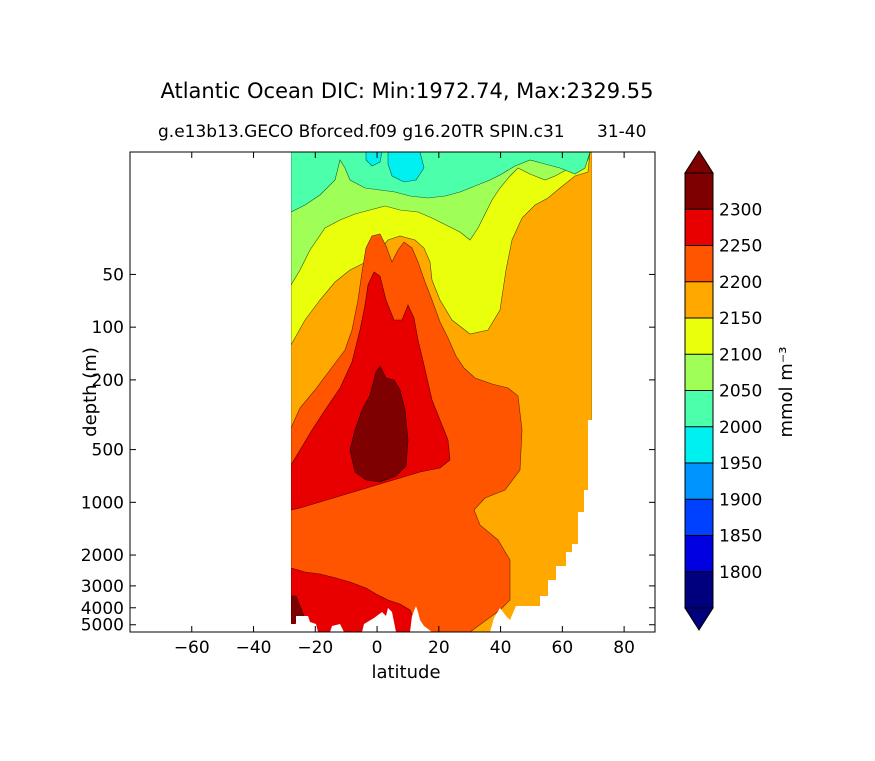 This screenshot has height=761, width=875. Describe the element at coordinates (108, 328) in the screenshot. I see `y-tick-label: 100` at that location.